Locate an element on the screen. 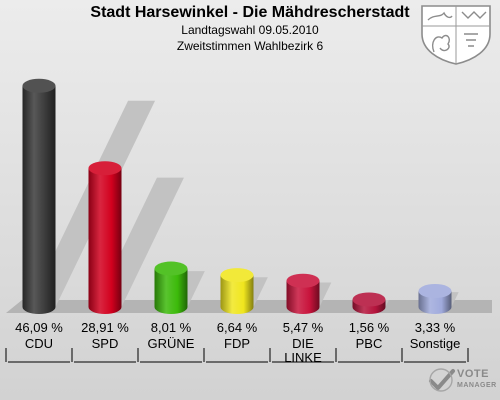  category-label: CDU is located at coordinates (39, 344).